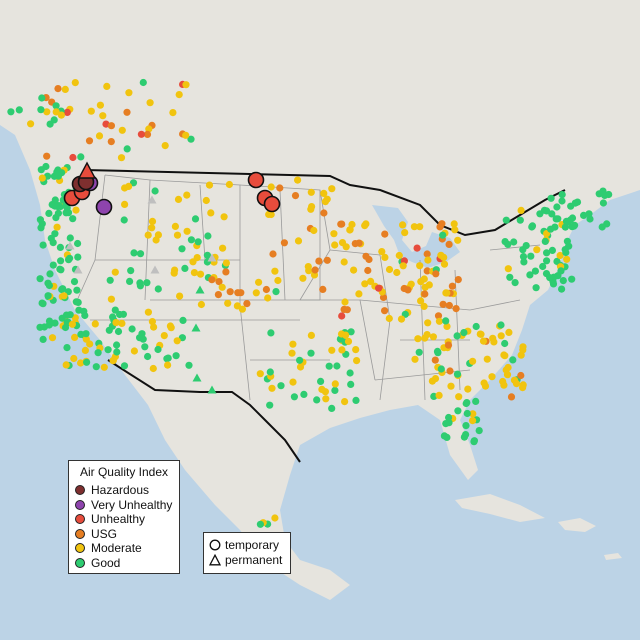 Image resolution: width=640 pixels, height=640 pixels. Describe the element at coordinates (500, 508) in the screenshot. I see `cuba` at that location.